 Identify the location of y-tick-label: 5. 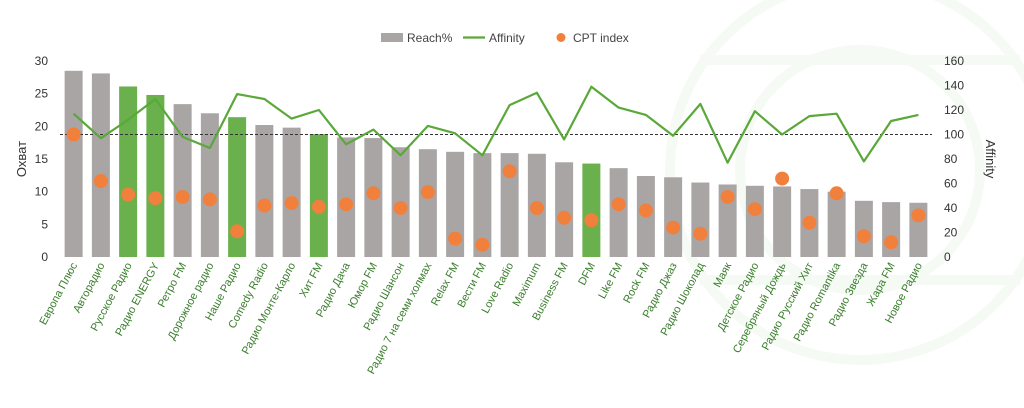
(44, 224).